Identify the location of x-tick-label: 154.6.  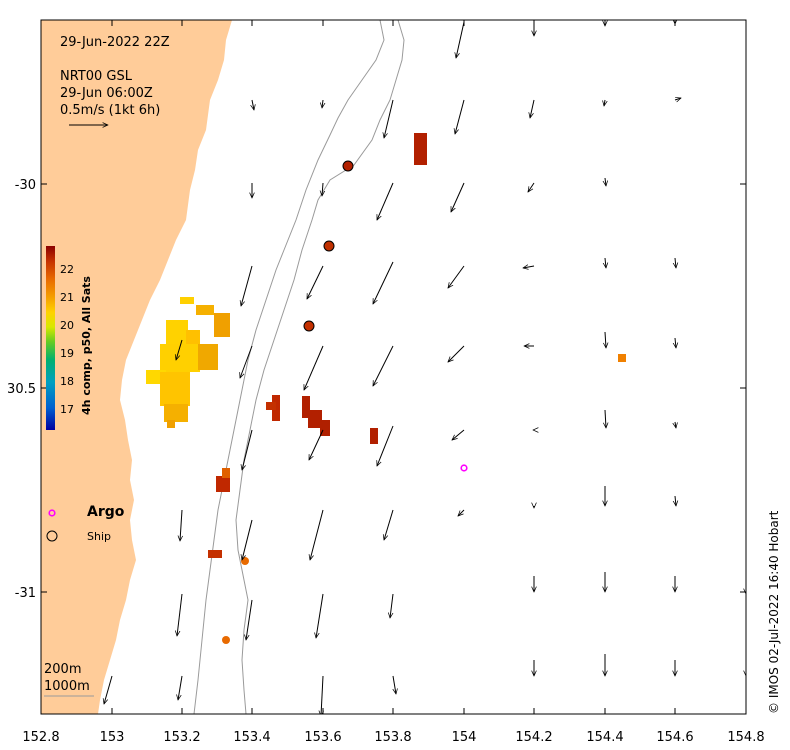
(674, 737).